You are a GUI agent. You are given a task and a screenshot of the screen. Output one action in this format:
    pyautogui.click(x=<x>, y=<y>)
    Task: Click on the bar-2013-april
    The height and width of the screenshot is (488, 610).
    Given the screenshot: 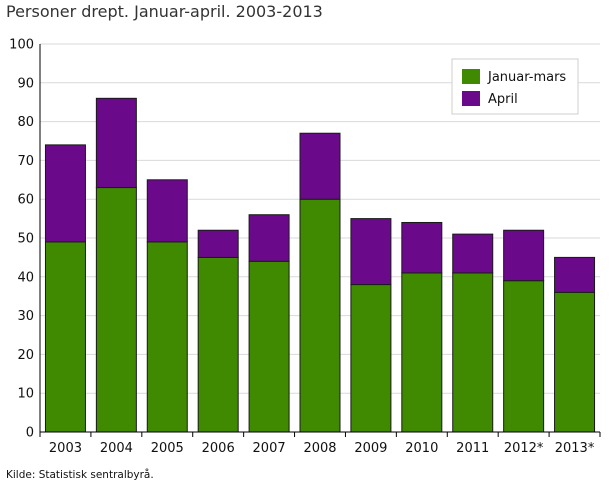 What is the action you would take?
    pyautogui.click(x=575, y=274)
    